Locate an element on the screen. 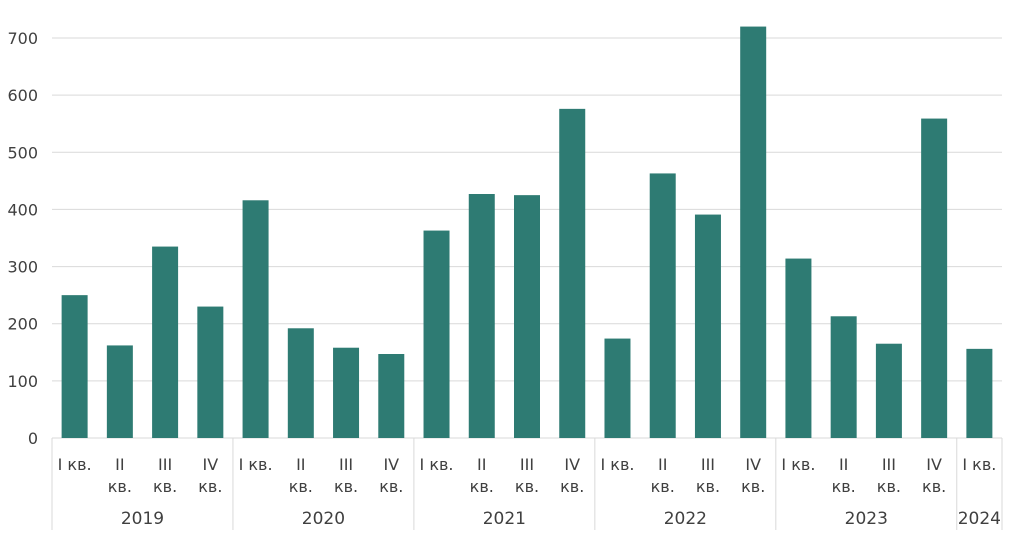  y-tick-label: 200 is located at coordinates (22, 324).